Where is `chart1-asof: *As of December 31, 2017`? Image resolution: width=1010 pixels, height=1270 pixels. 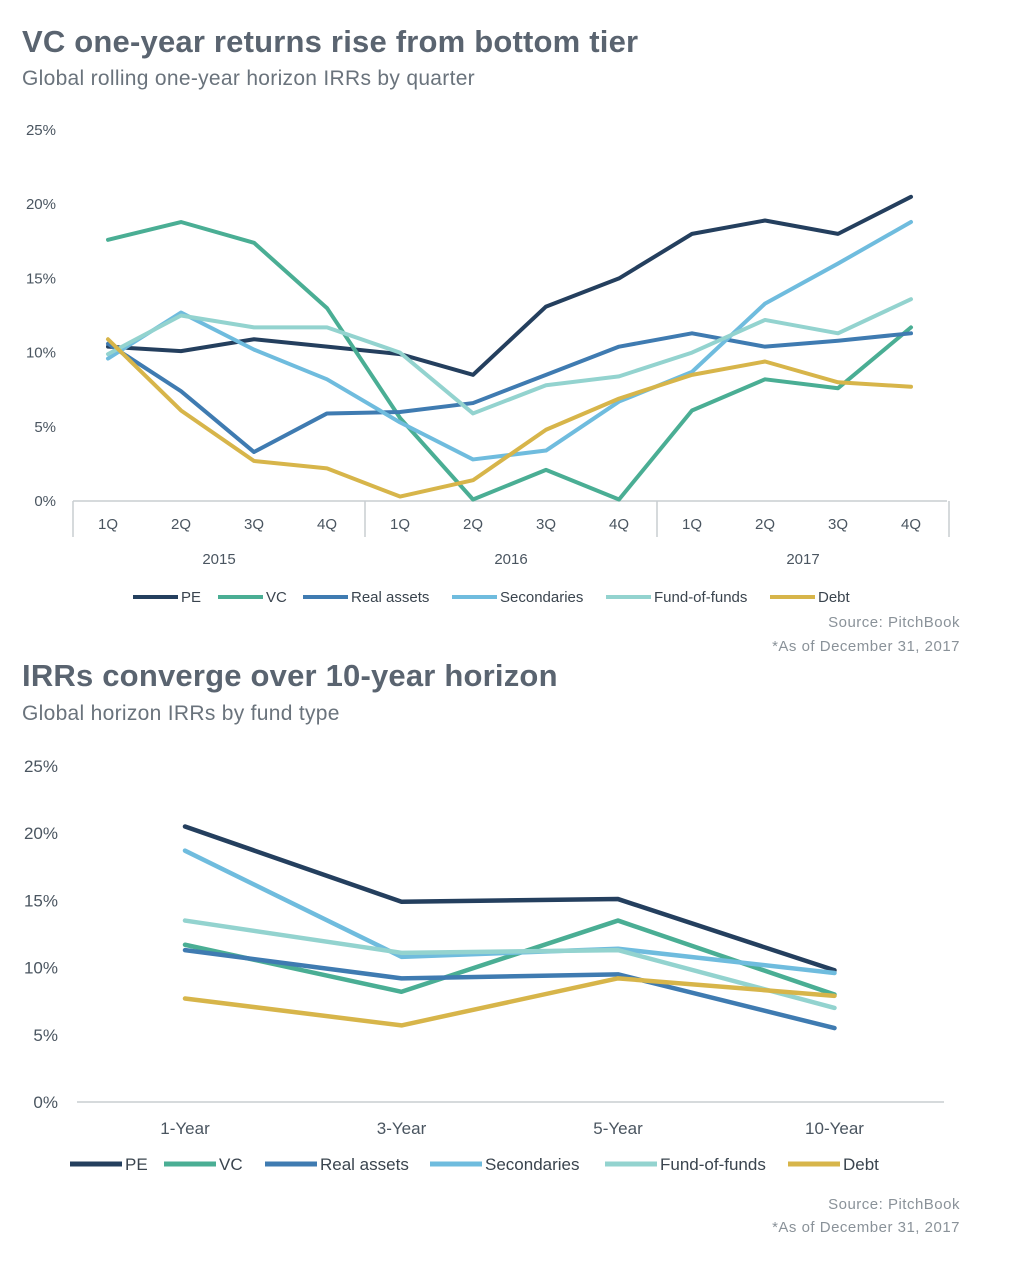
chart1-asof: *As of December 31, 2017 is located at coordinates (866, 646).